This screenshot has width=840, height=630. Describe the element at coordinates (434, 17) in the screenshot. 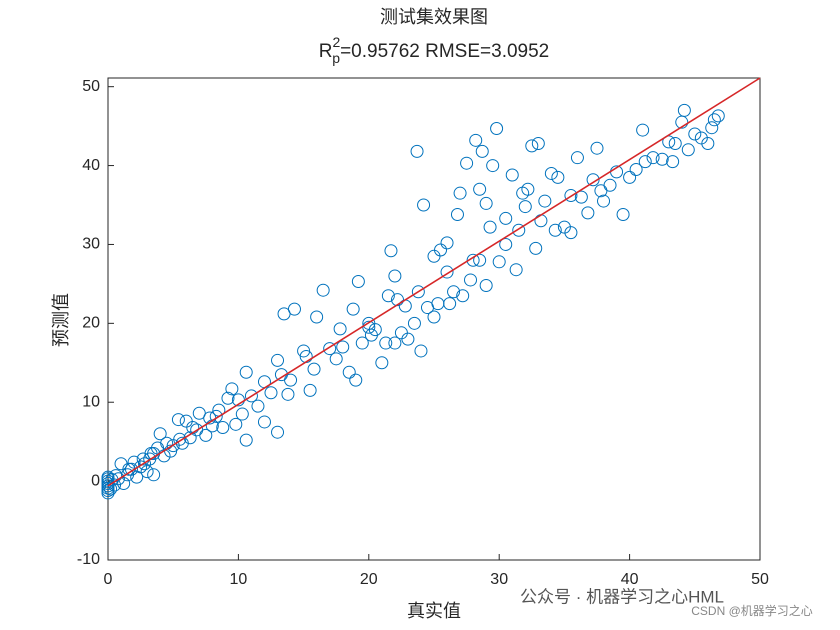

I see `chart-title: 测试集效果图` at that location.